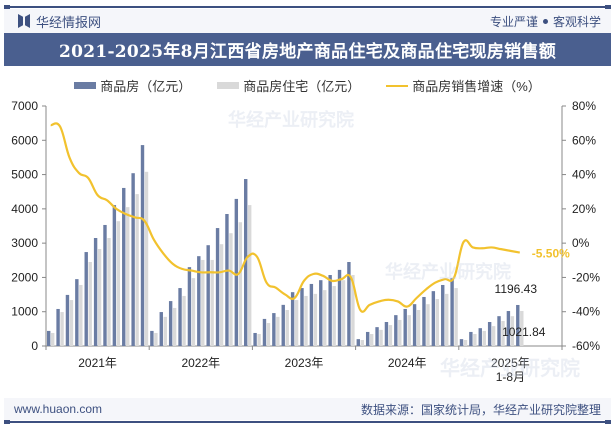  Describe the element at coordinates (397, 85) in the screenshot. I see `legend-swatch-line-icon` at that location.